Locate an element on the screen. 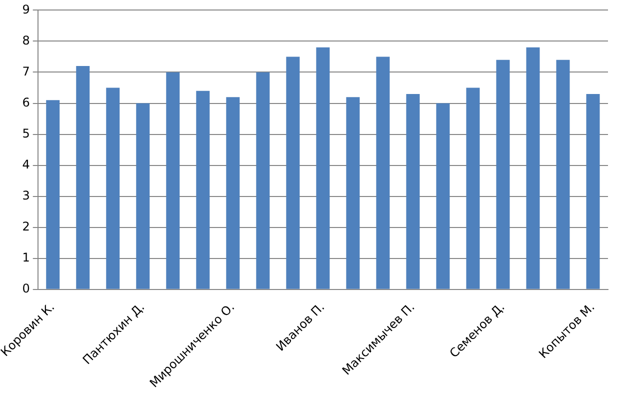 The height and width of the screenshot is (394, 618). y-tick-label: 0 is located at coordinates (26, 289).